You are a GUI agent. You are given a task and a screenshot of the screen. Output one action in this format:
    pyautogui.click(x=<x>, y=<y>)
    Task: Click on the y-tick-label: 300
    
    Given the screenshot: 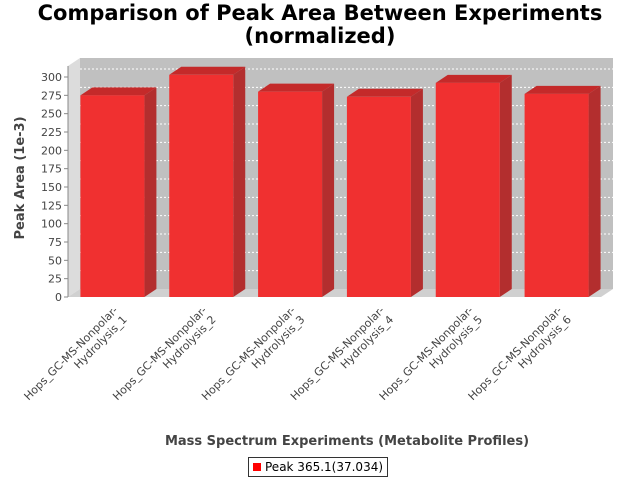 What is the action you would take?
    pyautogui.click(x=51, y=77)
    